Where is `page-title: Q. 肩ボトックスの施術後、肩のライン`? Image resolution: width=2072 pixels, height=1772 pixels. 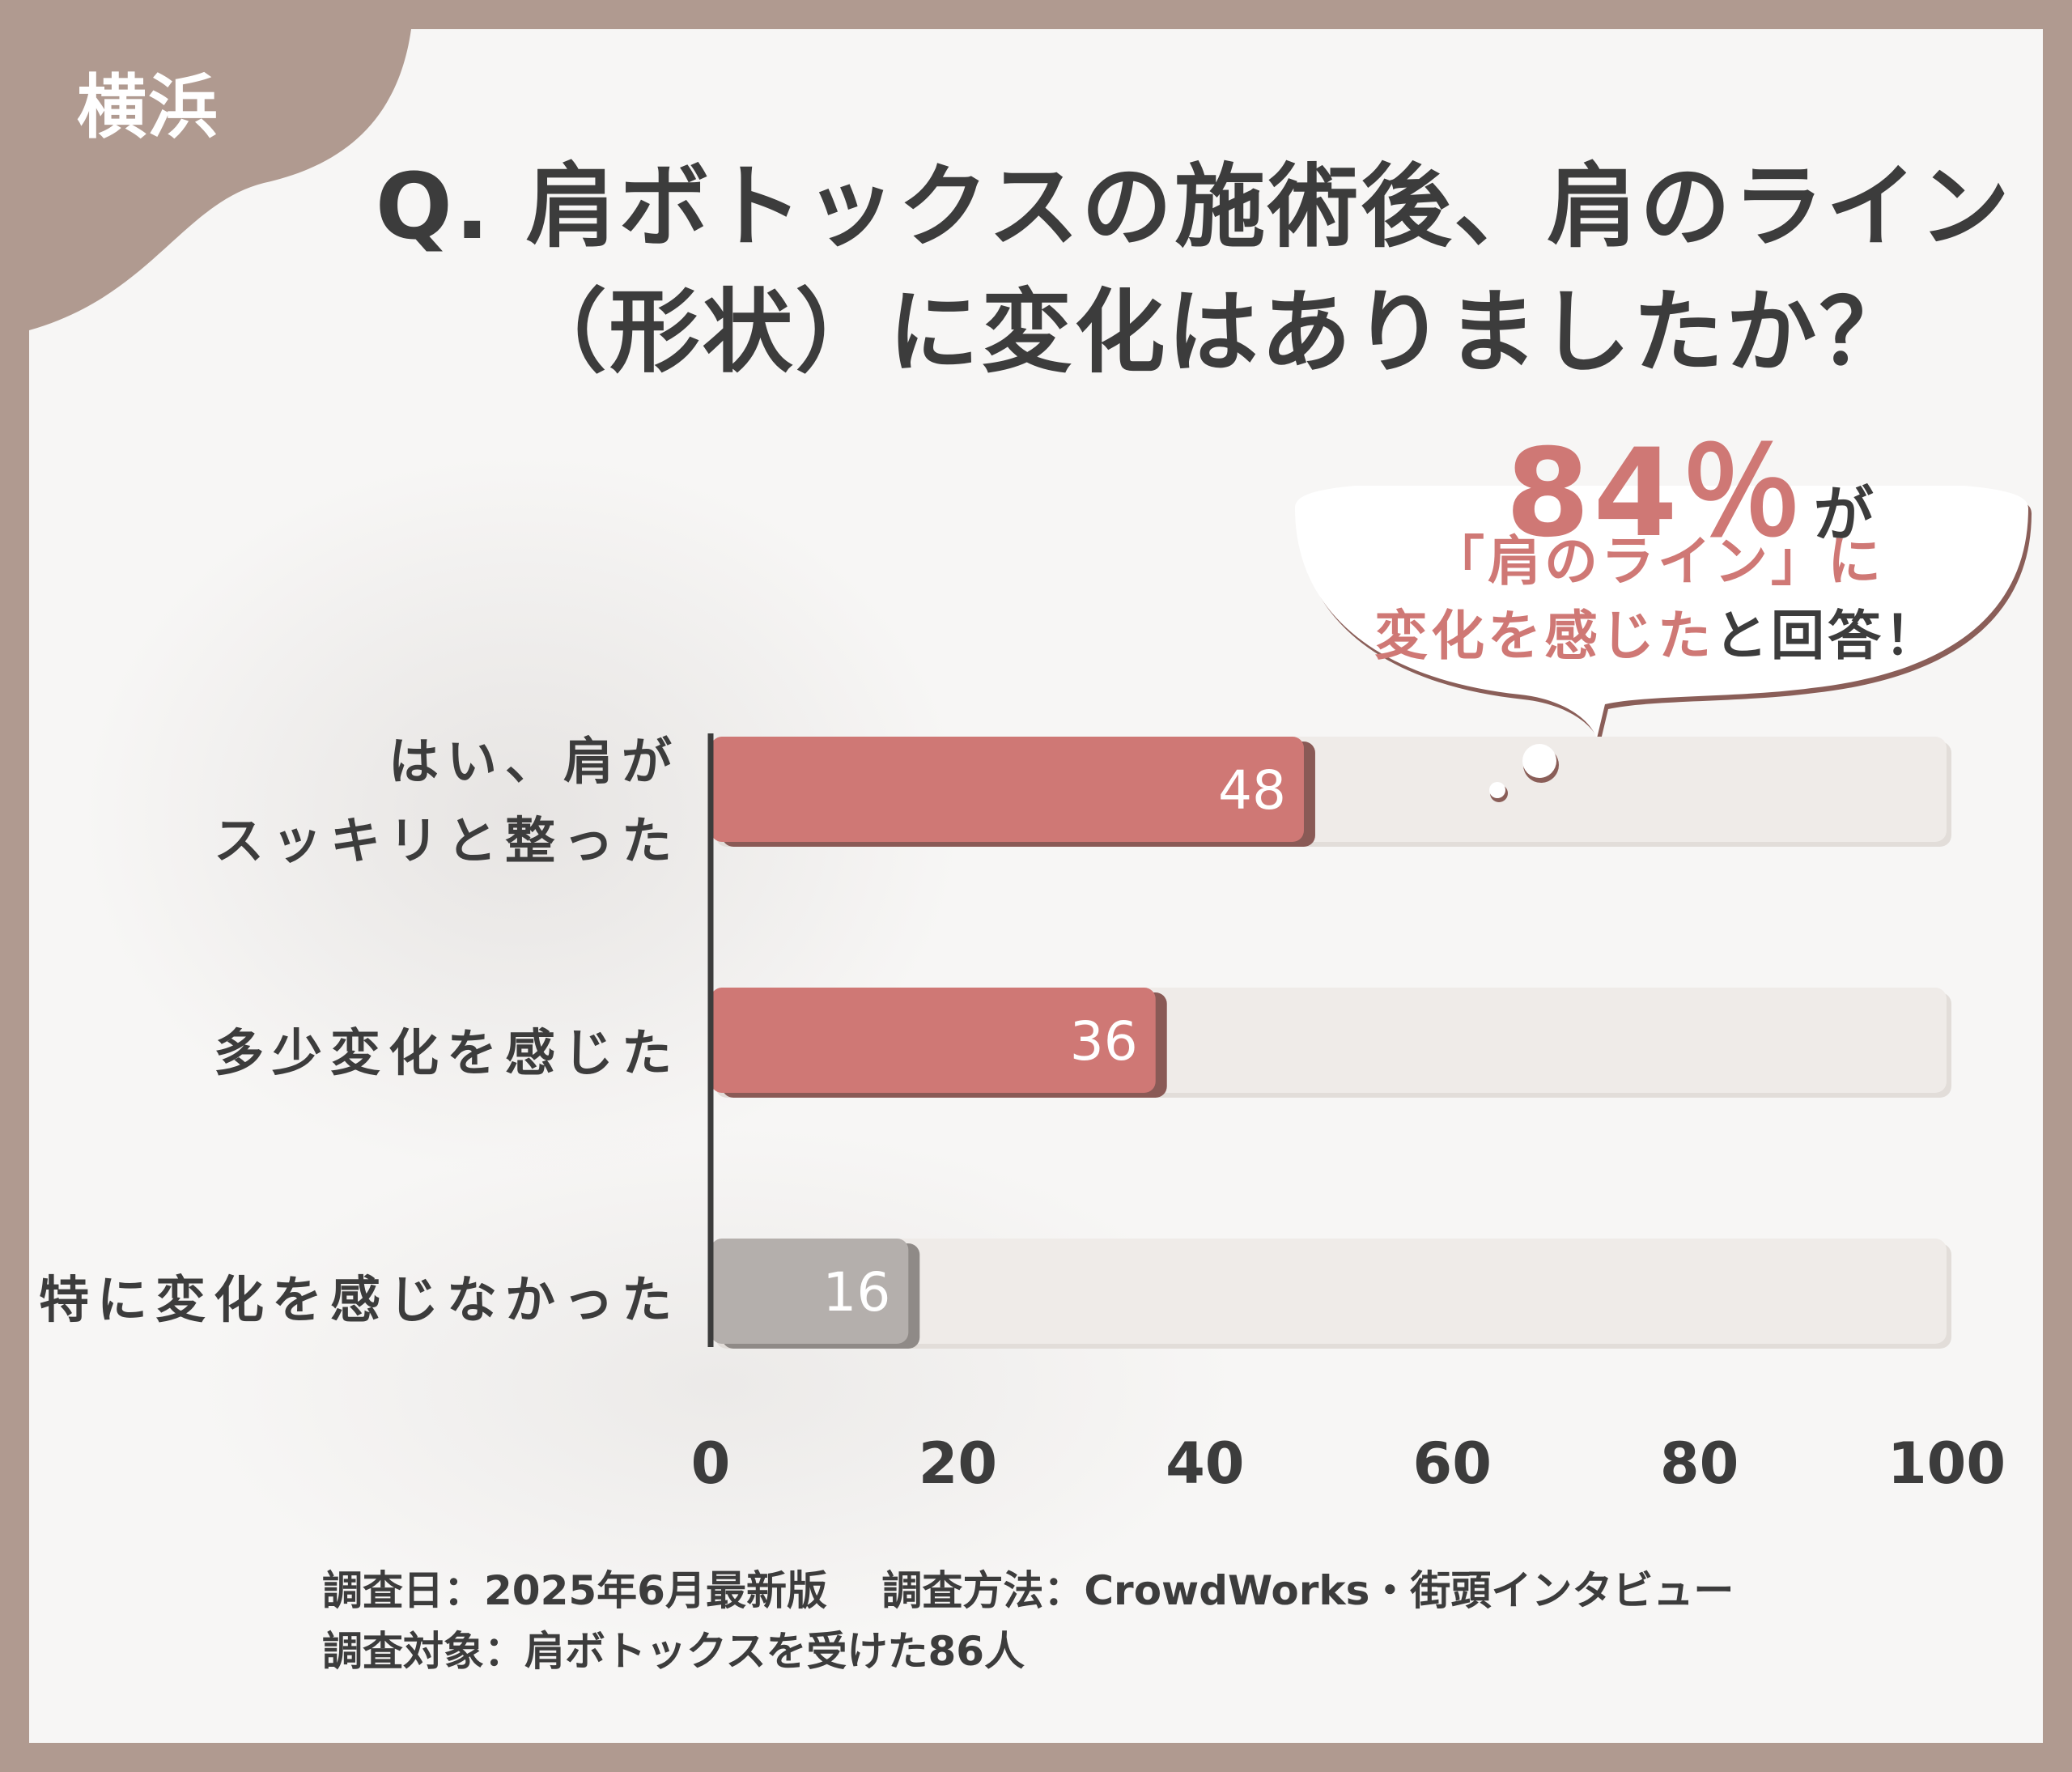
page-title: Q. 肩ボトックスの施術後、肩のライン is located at coordinates (1194, 208).